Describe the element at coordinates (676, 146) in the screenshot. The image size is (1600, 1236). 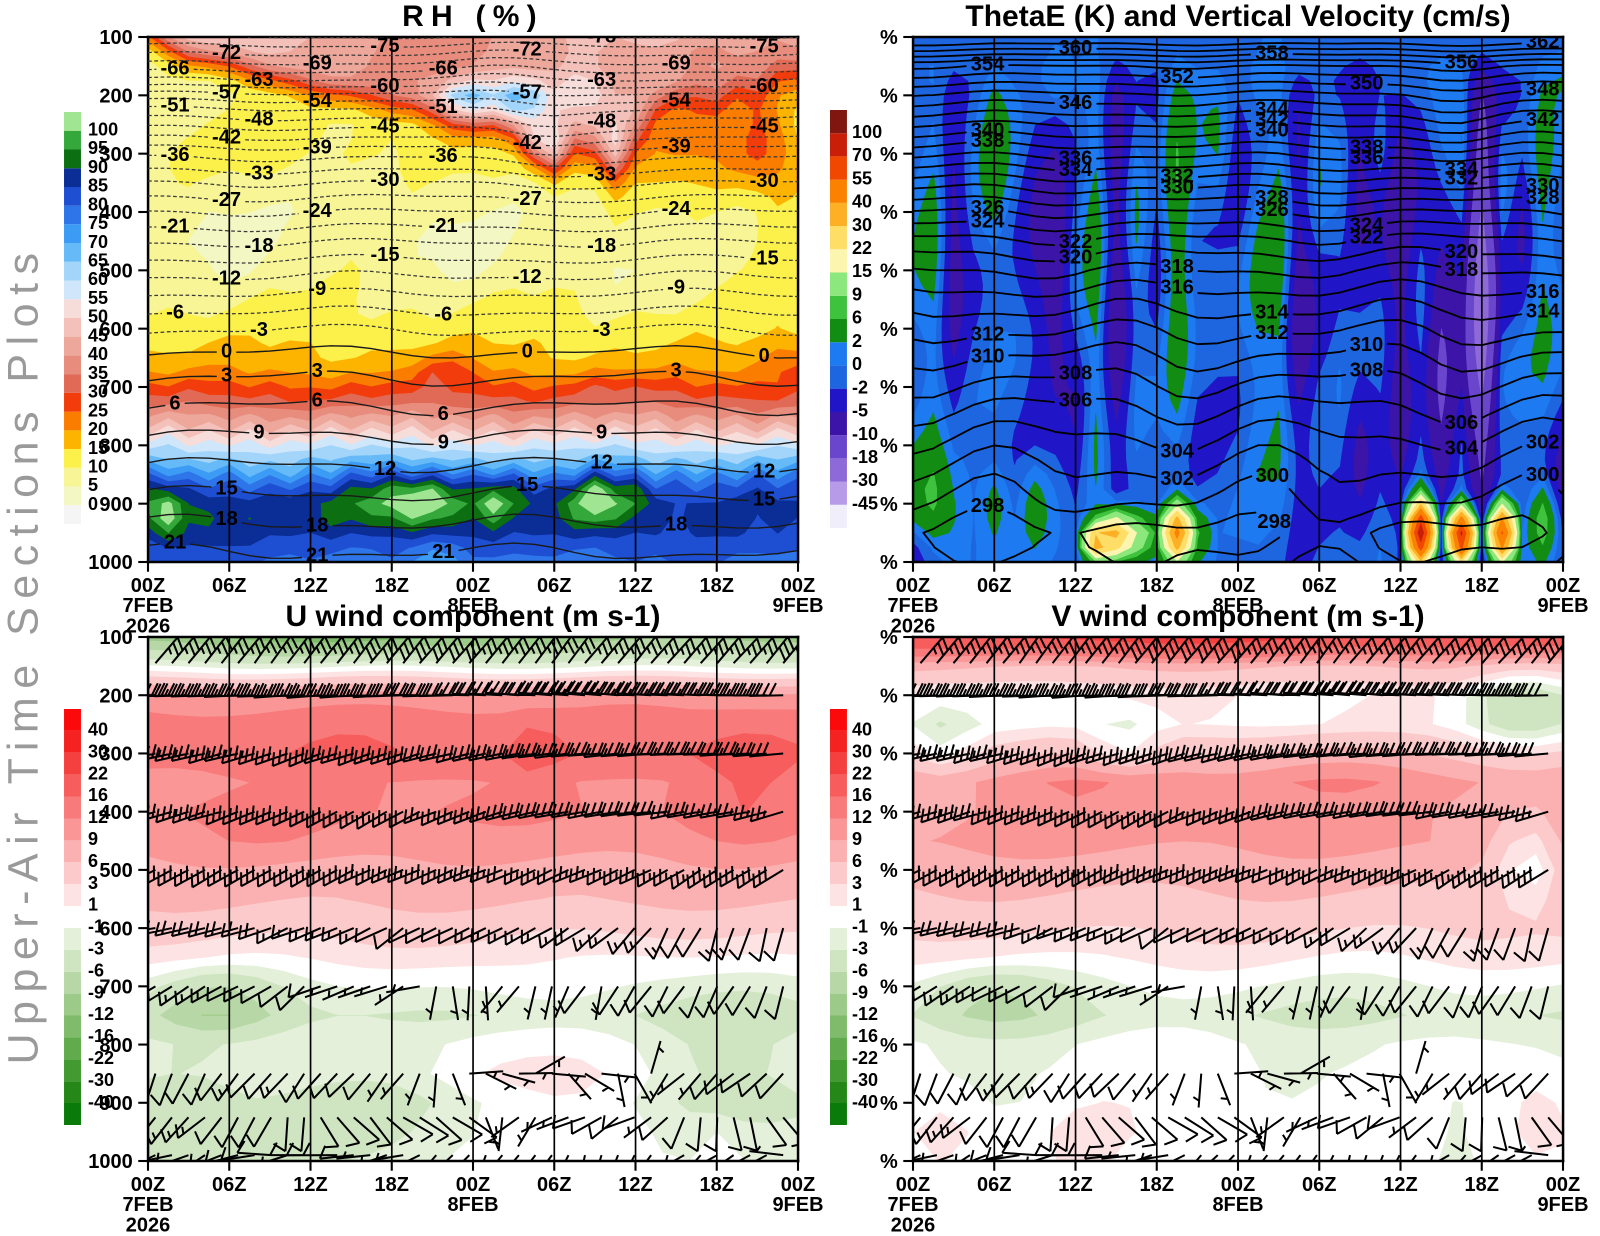
I see `svg-text: -39` at that location.